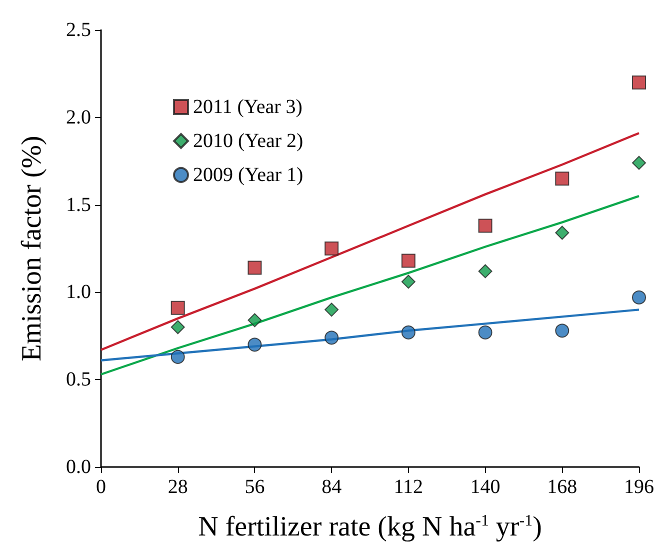  I want to click on x-tick-label: 140, so click(485, 487).